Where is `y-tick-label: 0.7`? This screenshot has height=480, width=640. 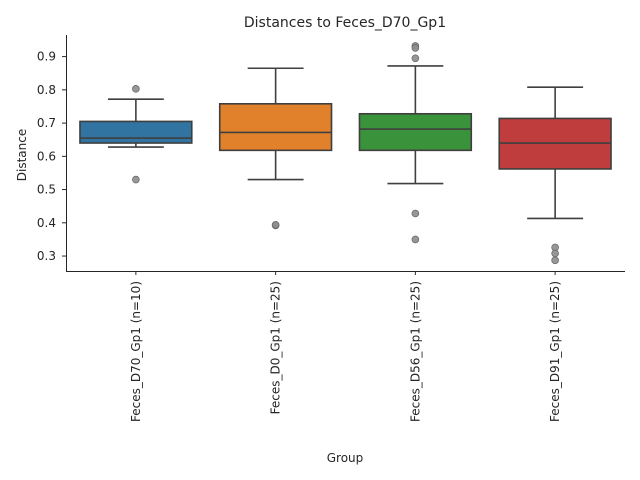
y-tick-label: 0.7 is located at coordinates (46, 123).